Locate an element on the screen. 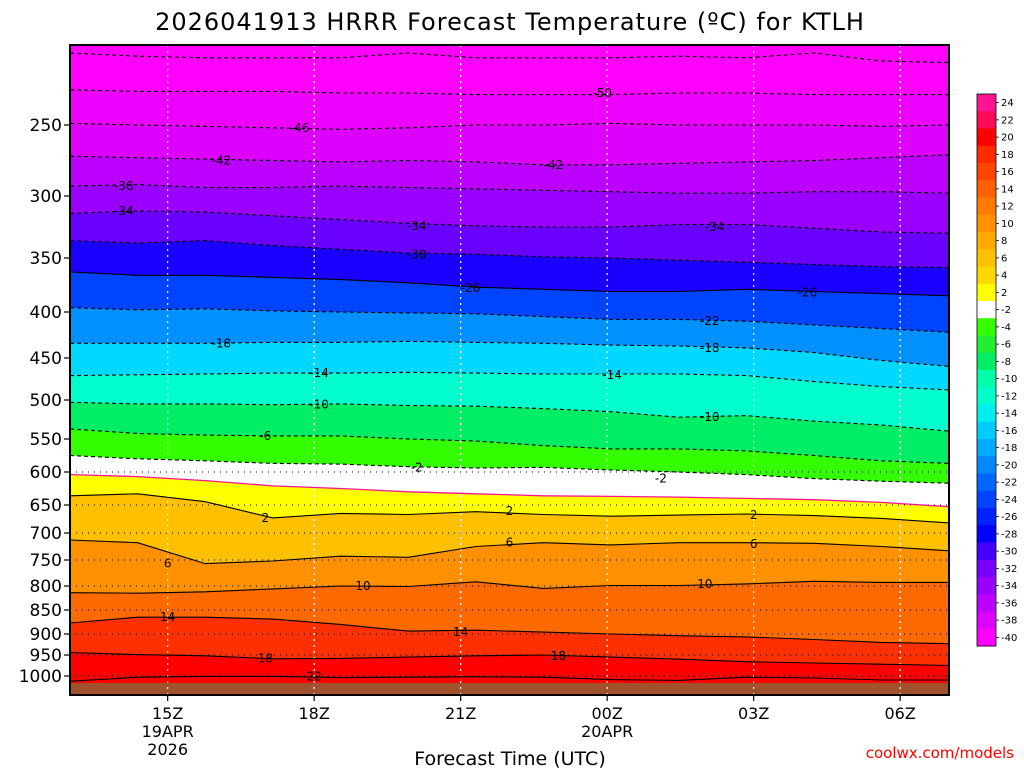  colorbar-label: -38 is located at coordinates (1009, 621).